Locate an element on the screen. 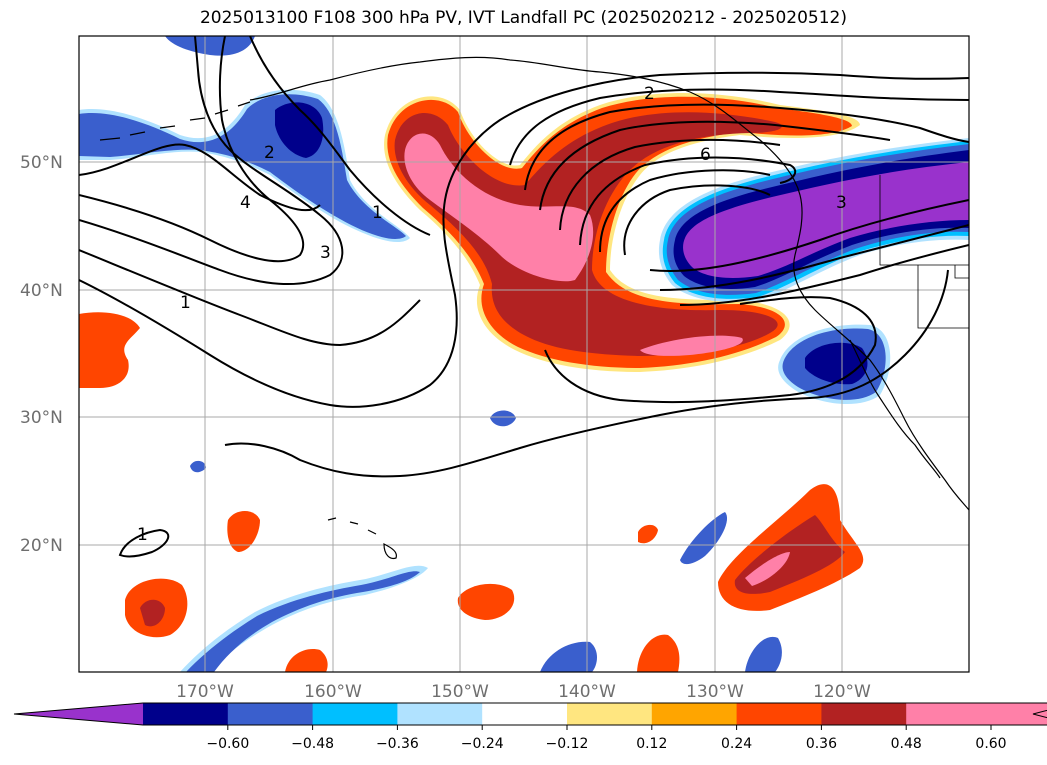 The height and width of the screenshot is (765, 1047). colorbar-tick-label: 0.60 is located at coordinates (990, 744).